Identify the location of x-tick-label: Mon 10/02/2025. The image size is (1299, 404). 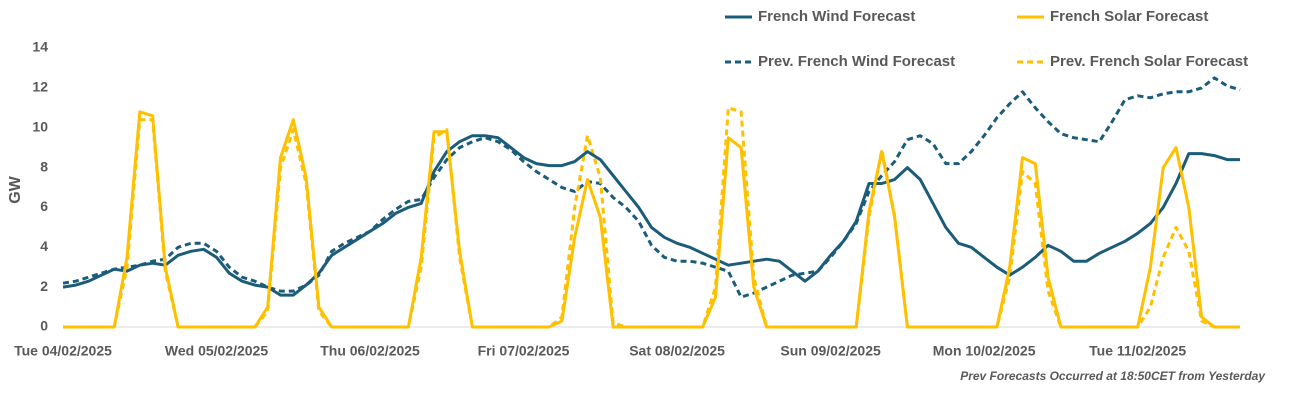
(984, 351).